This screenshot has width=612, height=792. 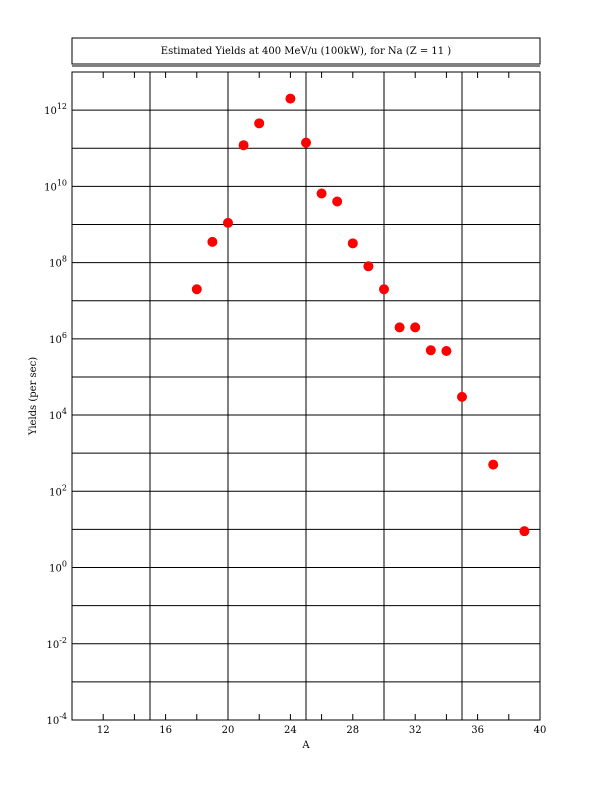 What do you see at coordinates (58, 262) in the screenshot?
I see `y-tick-label: 10⁸` at bounding box center [58, 262].